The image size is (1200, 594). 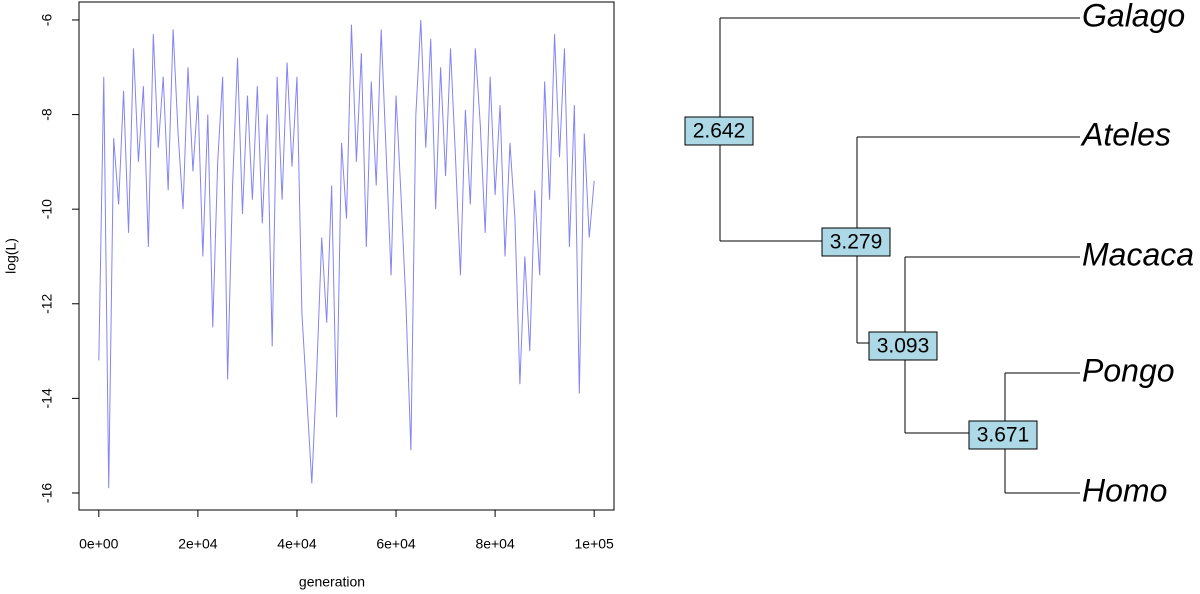 What do you see at coordinates (47, 493) in the screenshot?
I see `y-tick-label: -16` at bounding box center [47, 493].